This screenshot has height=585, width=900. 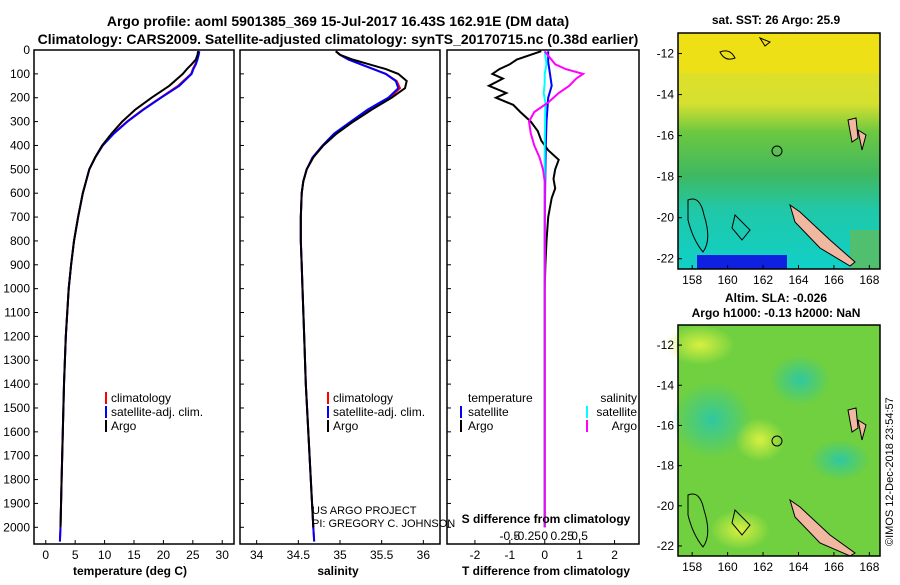 I want to click on x-tick-label: 36, so click(x=424, y=555).